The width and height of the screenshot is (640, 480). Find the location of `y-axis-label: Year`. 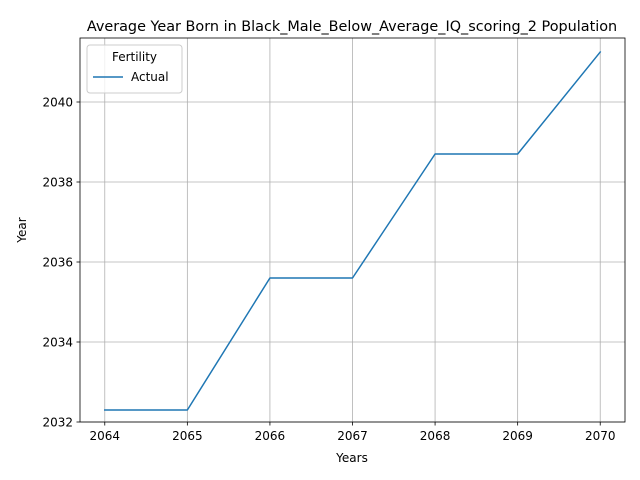

y-axis-label: Year is located at coordinates (22, 230).